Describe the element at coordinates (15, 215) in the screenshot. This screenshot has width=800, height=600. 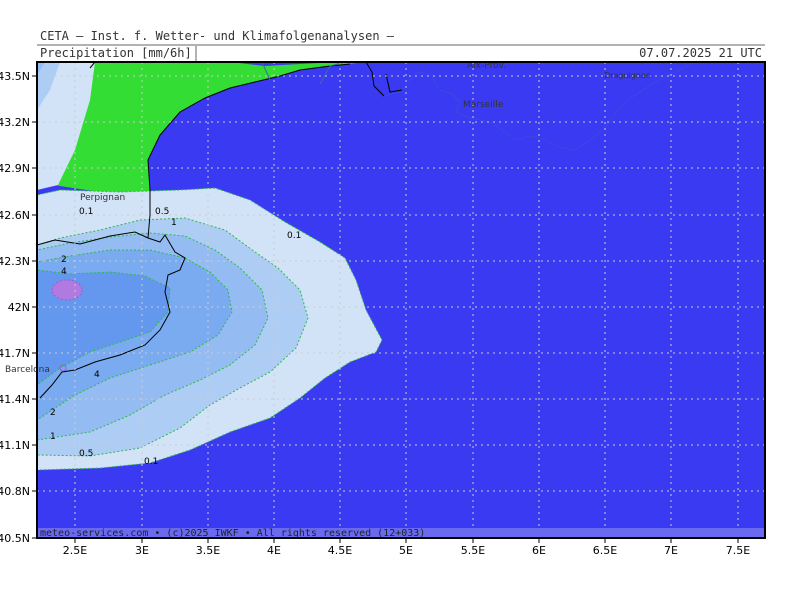
I see `lat-tick-label: 42.6N` at that location.